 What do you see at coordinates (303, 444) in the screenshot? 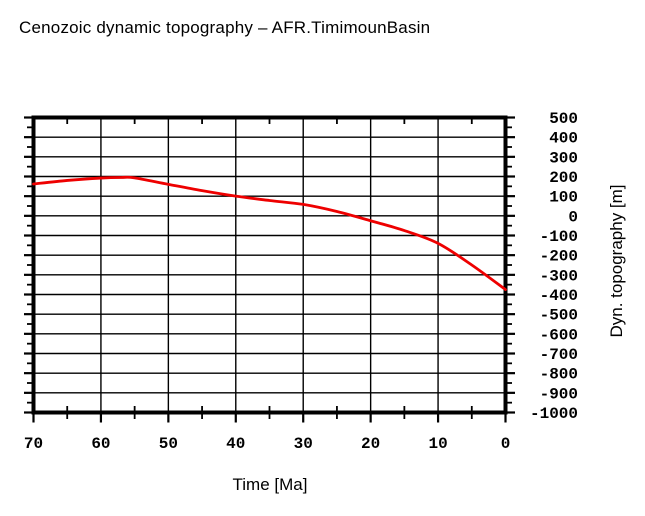
I see `x-tick-label: 30` at bounding box center [303, 444].